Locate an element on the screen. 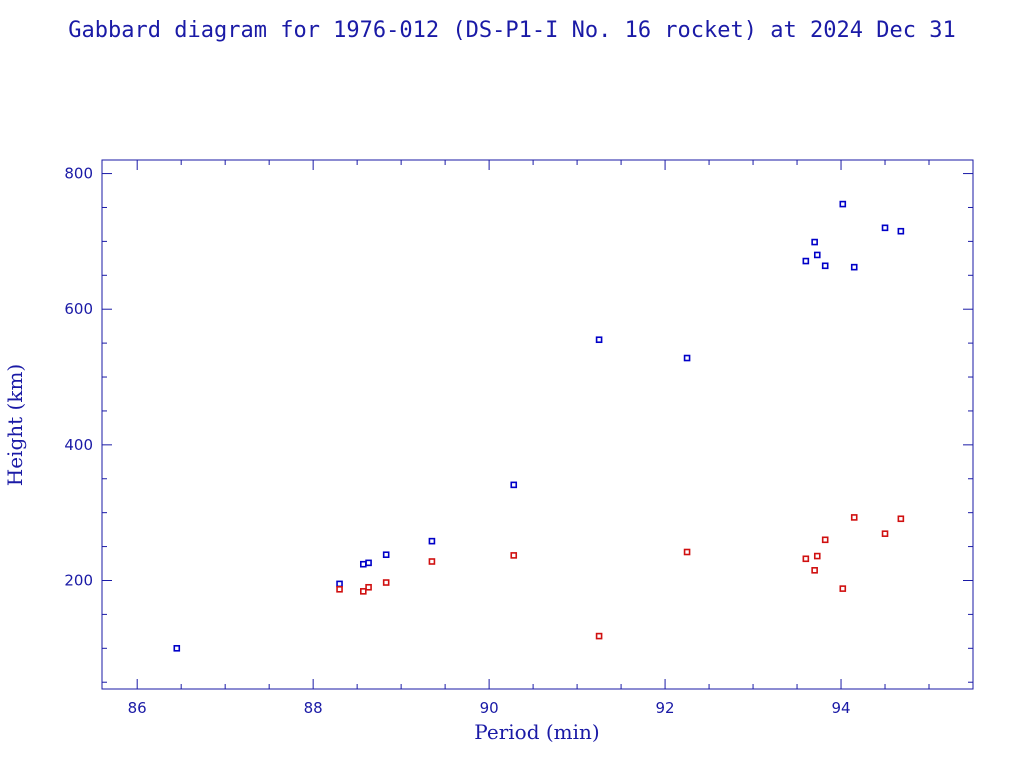 The height and width of the screenshot is (768, 1024). x-axis-label: Period (min) is located at coordinates (536, 732).